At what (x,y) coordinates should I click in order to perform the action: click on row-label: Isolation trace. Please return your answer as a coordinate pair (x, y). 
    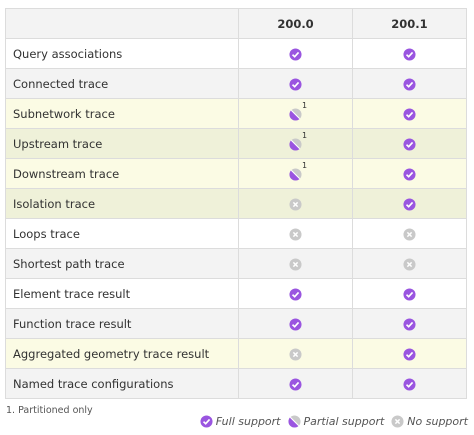
    Looking at the image, I should click on (122, 203).